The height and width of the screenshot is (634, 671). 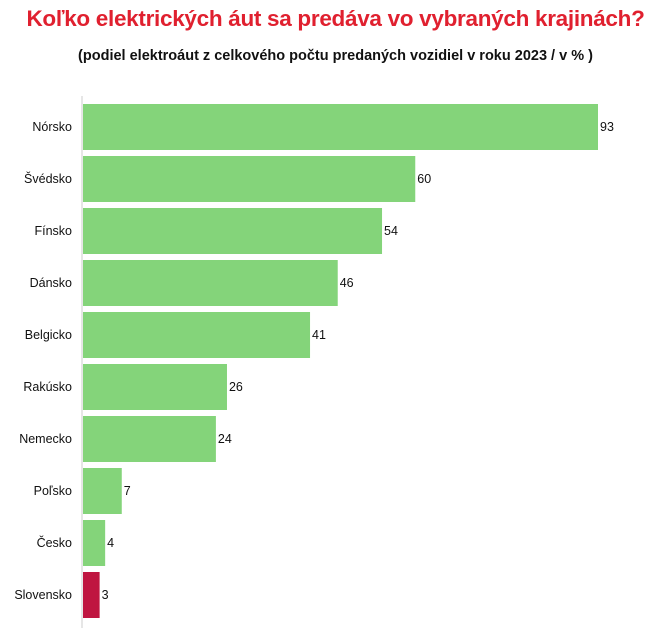 I want to click on value-label: 93, so click(x=607, y=127).